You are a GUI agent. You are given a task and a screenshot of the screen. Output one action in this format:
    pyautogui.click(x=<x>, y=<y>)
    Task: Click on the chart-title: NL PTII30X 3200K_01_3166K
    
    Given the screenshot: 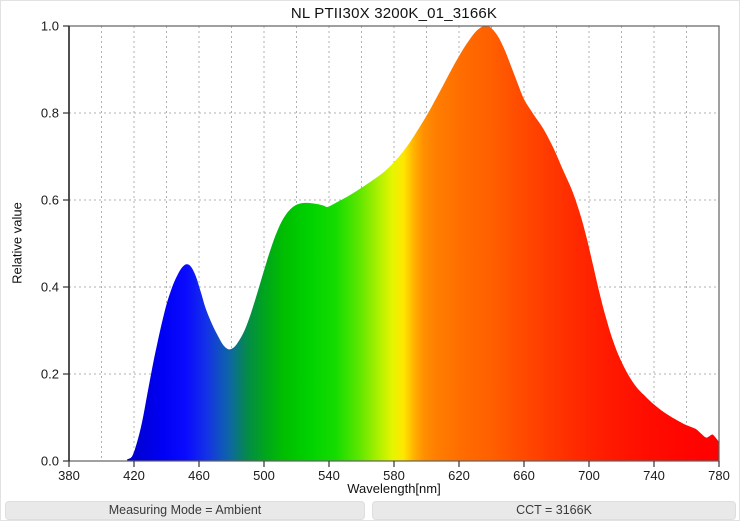 What is the action you would take?
    pyautogui.click(x=394, y=13)
    